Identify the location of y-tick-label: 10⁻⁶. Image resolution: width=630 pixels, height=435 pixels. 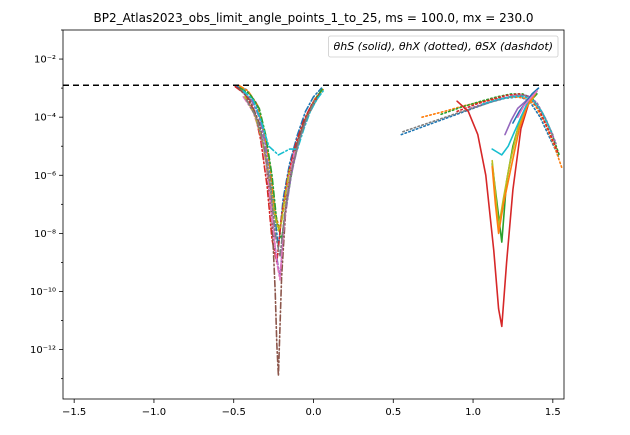
(45, 176).